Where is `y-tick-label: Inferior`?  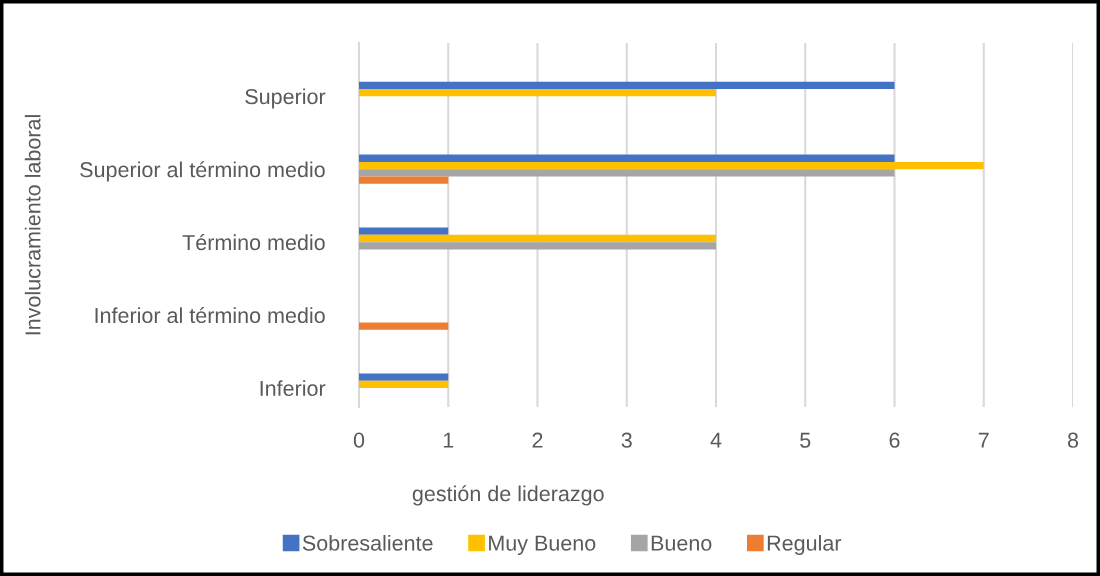 y-tick-label: Inferior is located at coordinates (293, 388).